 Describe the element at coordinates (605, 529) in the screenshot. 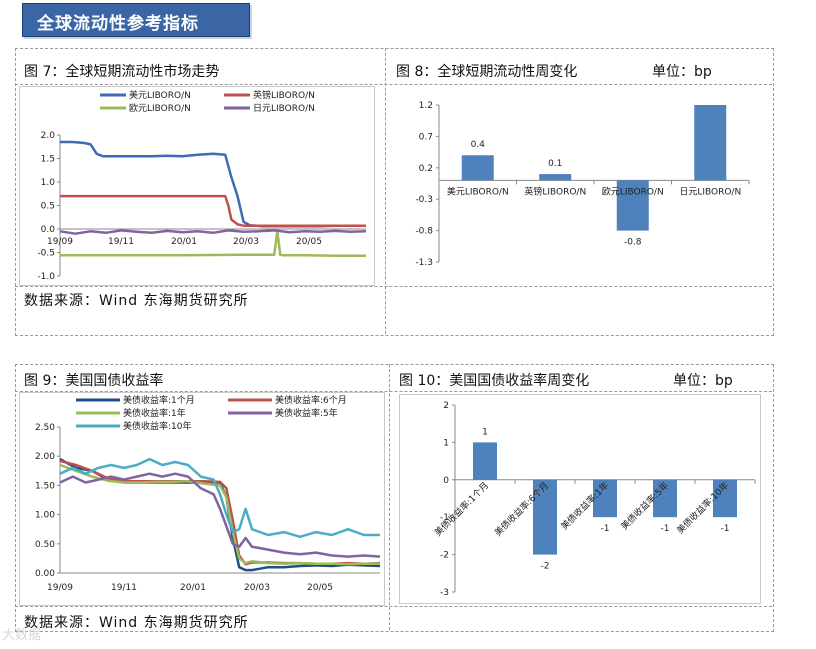

I see `data-label-3: -1` at that location.